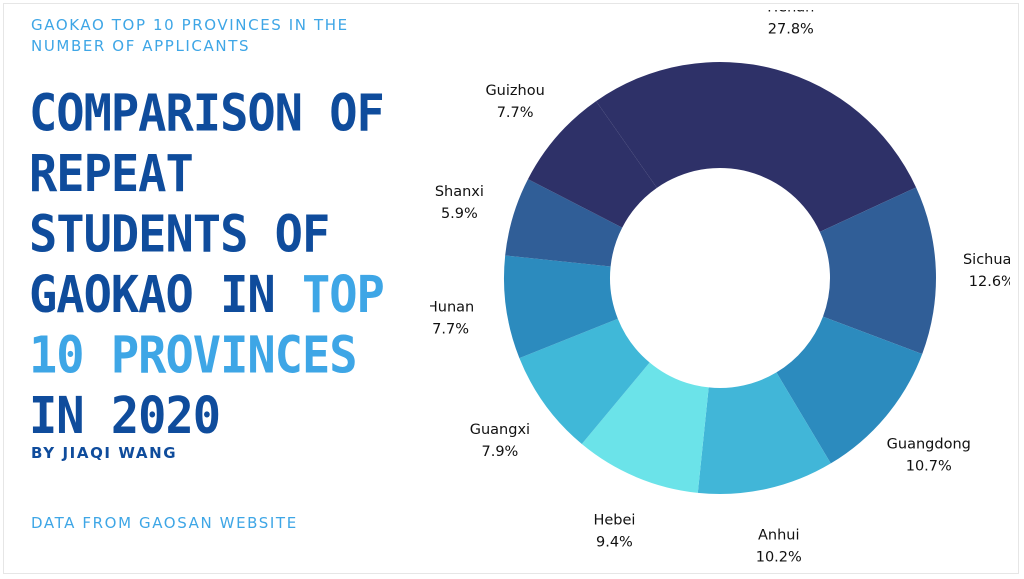  What do you see at coordinates (164, 523) in the screenshot?
I see `data-source-note: DATA FROM GAOSAN WEBSITE` at bounding box center [164, 523].